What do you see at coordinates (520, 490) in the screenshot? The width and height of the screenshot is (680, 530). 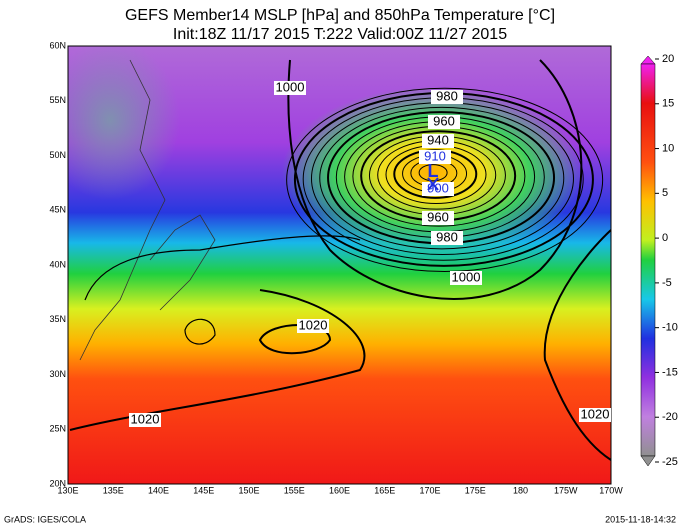 I see `lon-label: 180` at bounding box center [520, 490].